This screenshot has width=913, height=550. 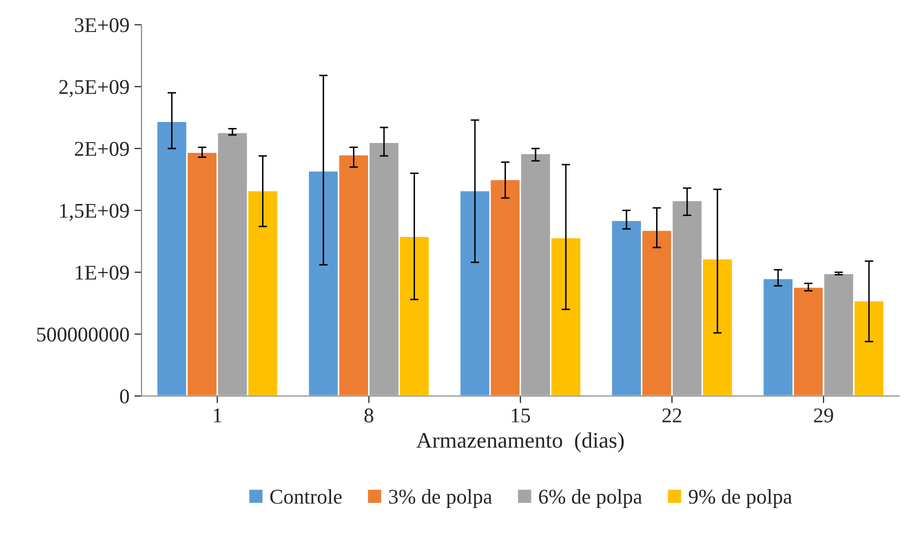 What do you see at coordinates (306, 496) in the screenshot?
I see `legend-label: Controle` at bounding box center [306, 496].